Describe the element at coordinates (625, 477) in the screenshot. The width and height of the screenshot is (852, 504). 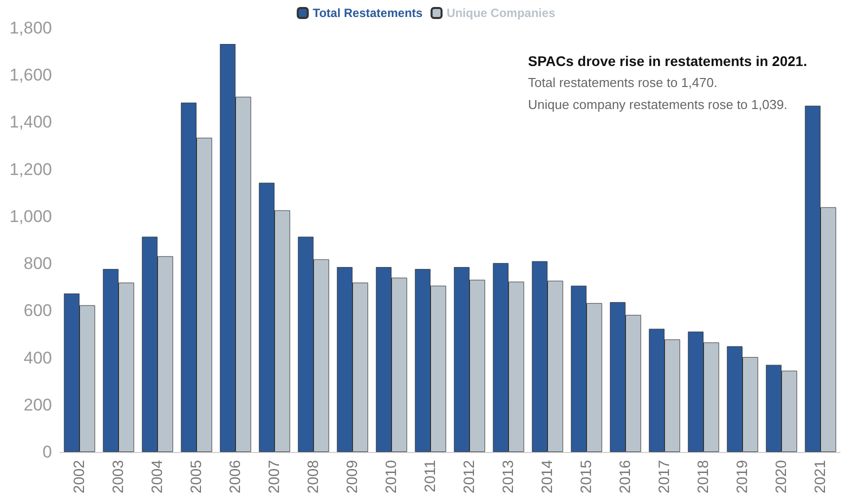
I see `x-tick-label: 2016` at that location.